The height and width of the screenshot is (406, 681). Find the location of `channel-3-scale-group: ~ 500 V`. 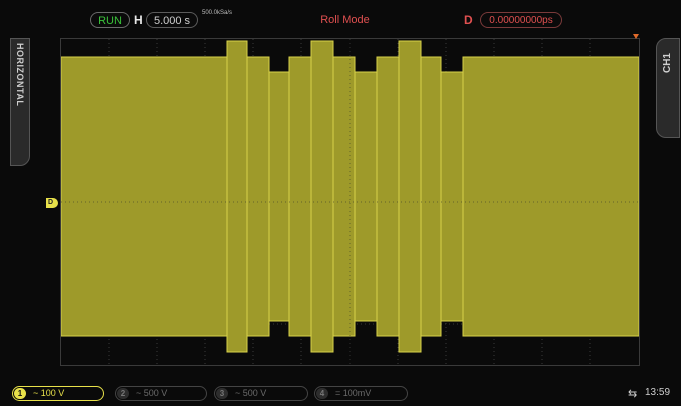

channel-3-scale-group: ~ 500 V is located at coordinates (250, 393).